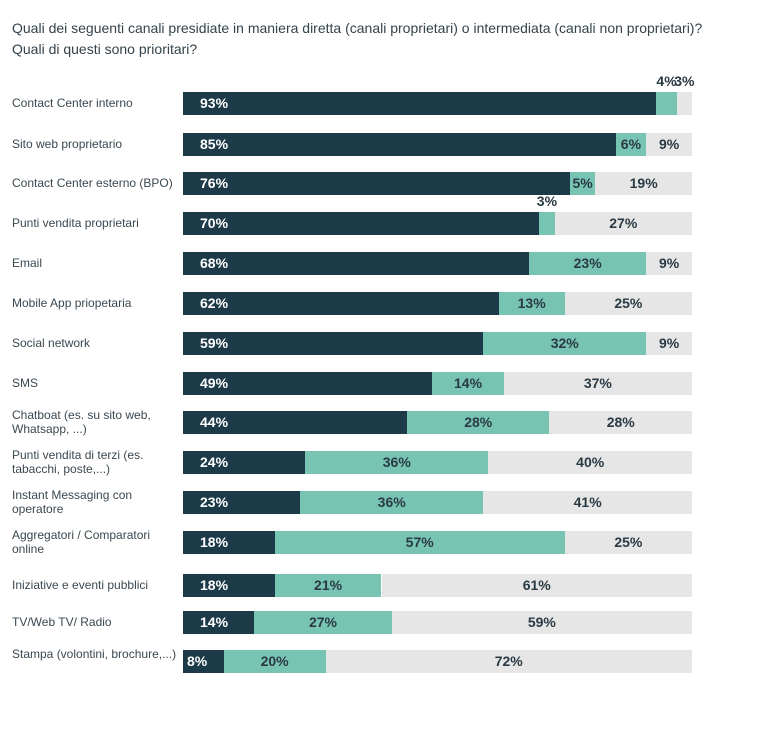 The image size is (757, 729). I want to click on category-label: Instant Messaging con operatore, so click(72, 502).